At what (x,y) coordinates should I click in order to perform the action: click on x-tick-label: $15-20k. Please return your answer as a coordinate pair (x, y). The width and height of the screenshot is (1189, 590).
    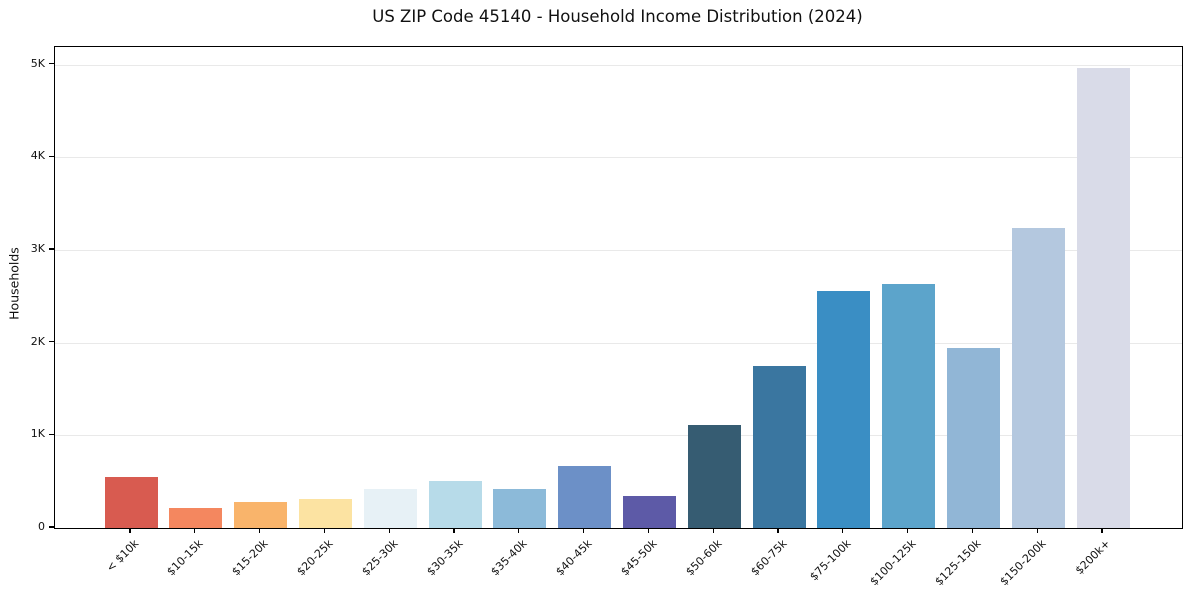
    Looking at the image, I should click on (250, 558).